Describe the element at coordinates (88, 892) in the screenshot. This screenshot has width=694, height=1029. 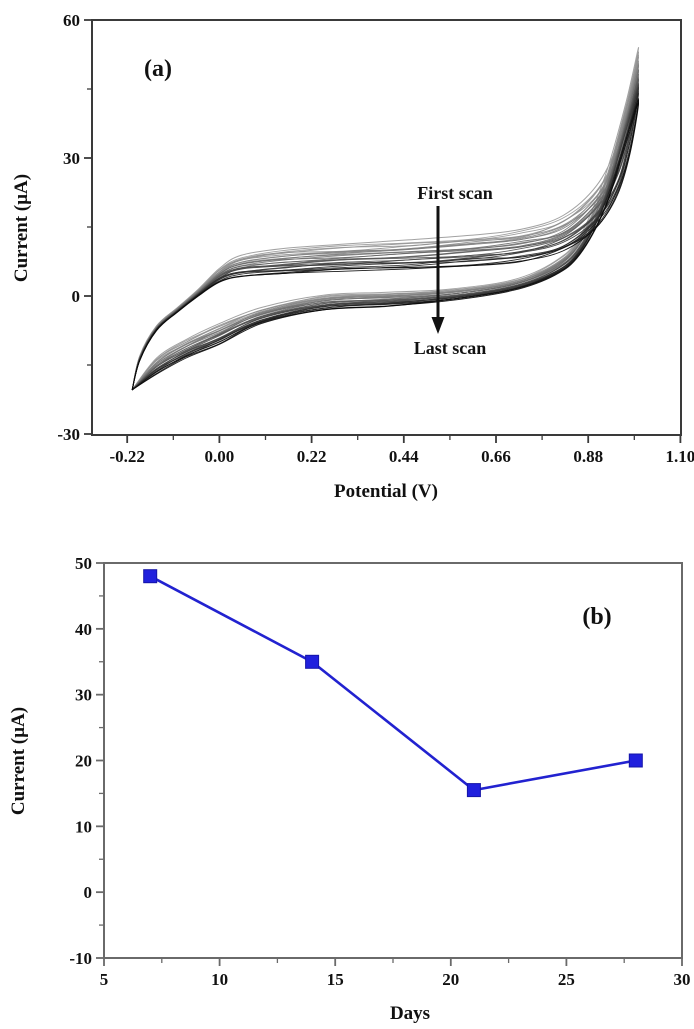
I see `panel-b-y-tick-label: 0` at that location.